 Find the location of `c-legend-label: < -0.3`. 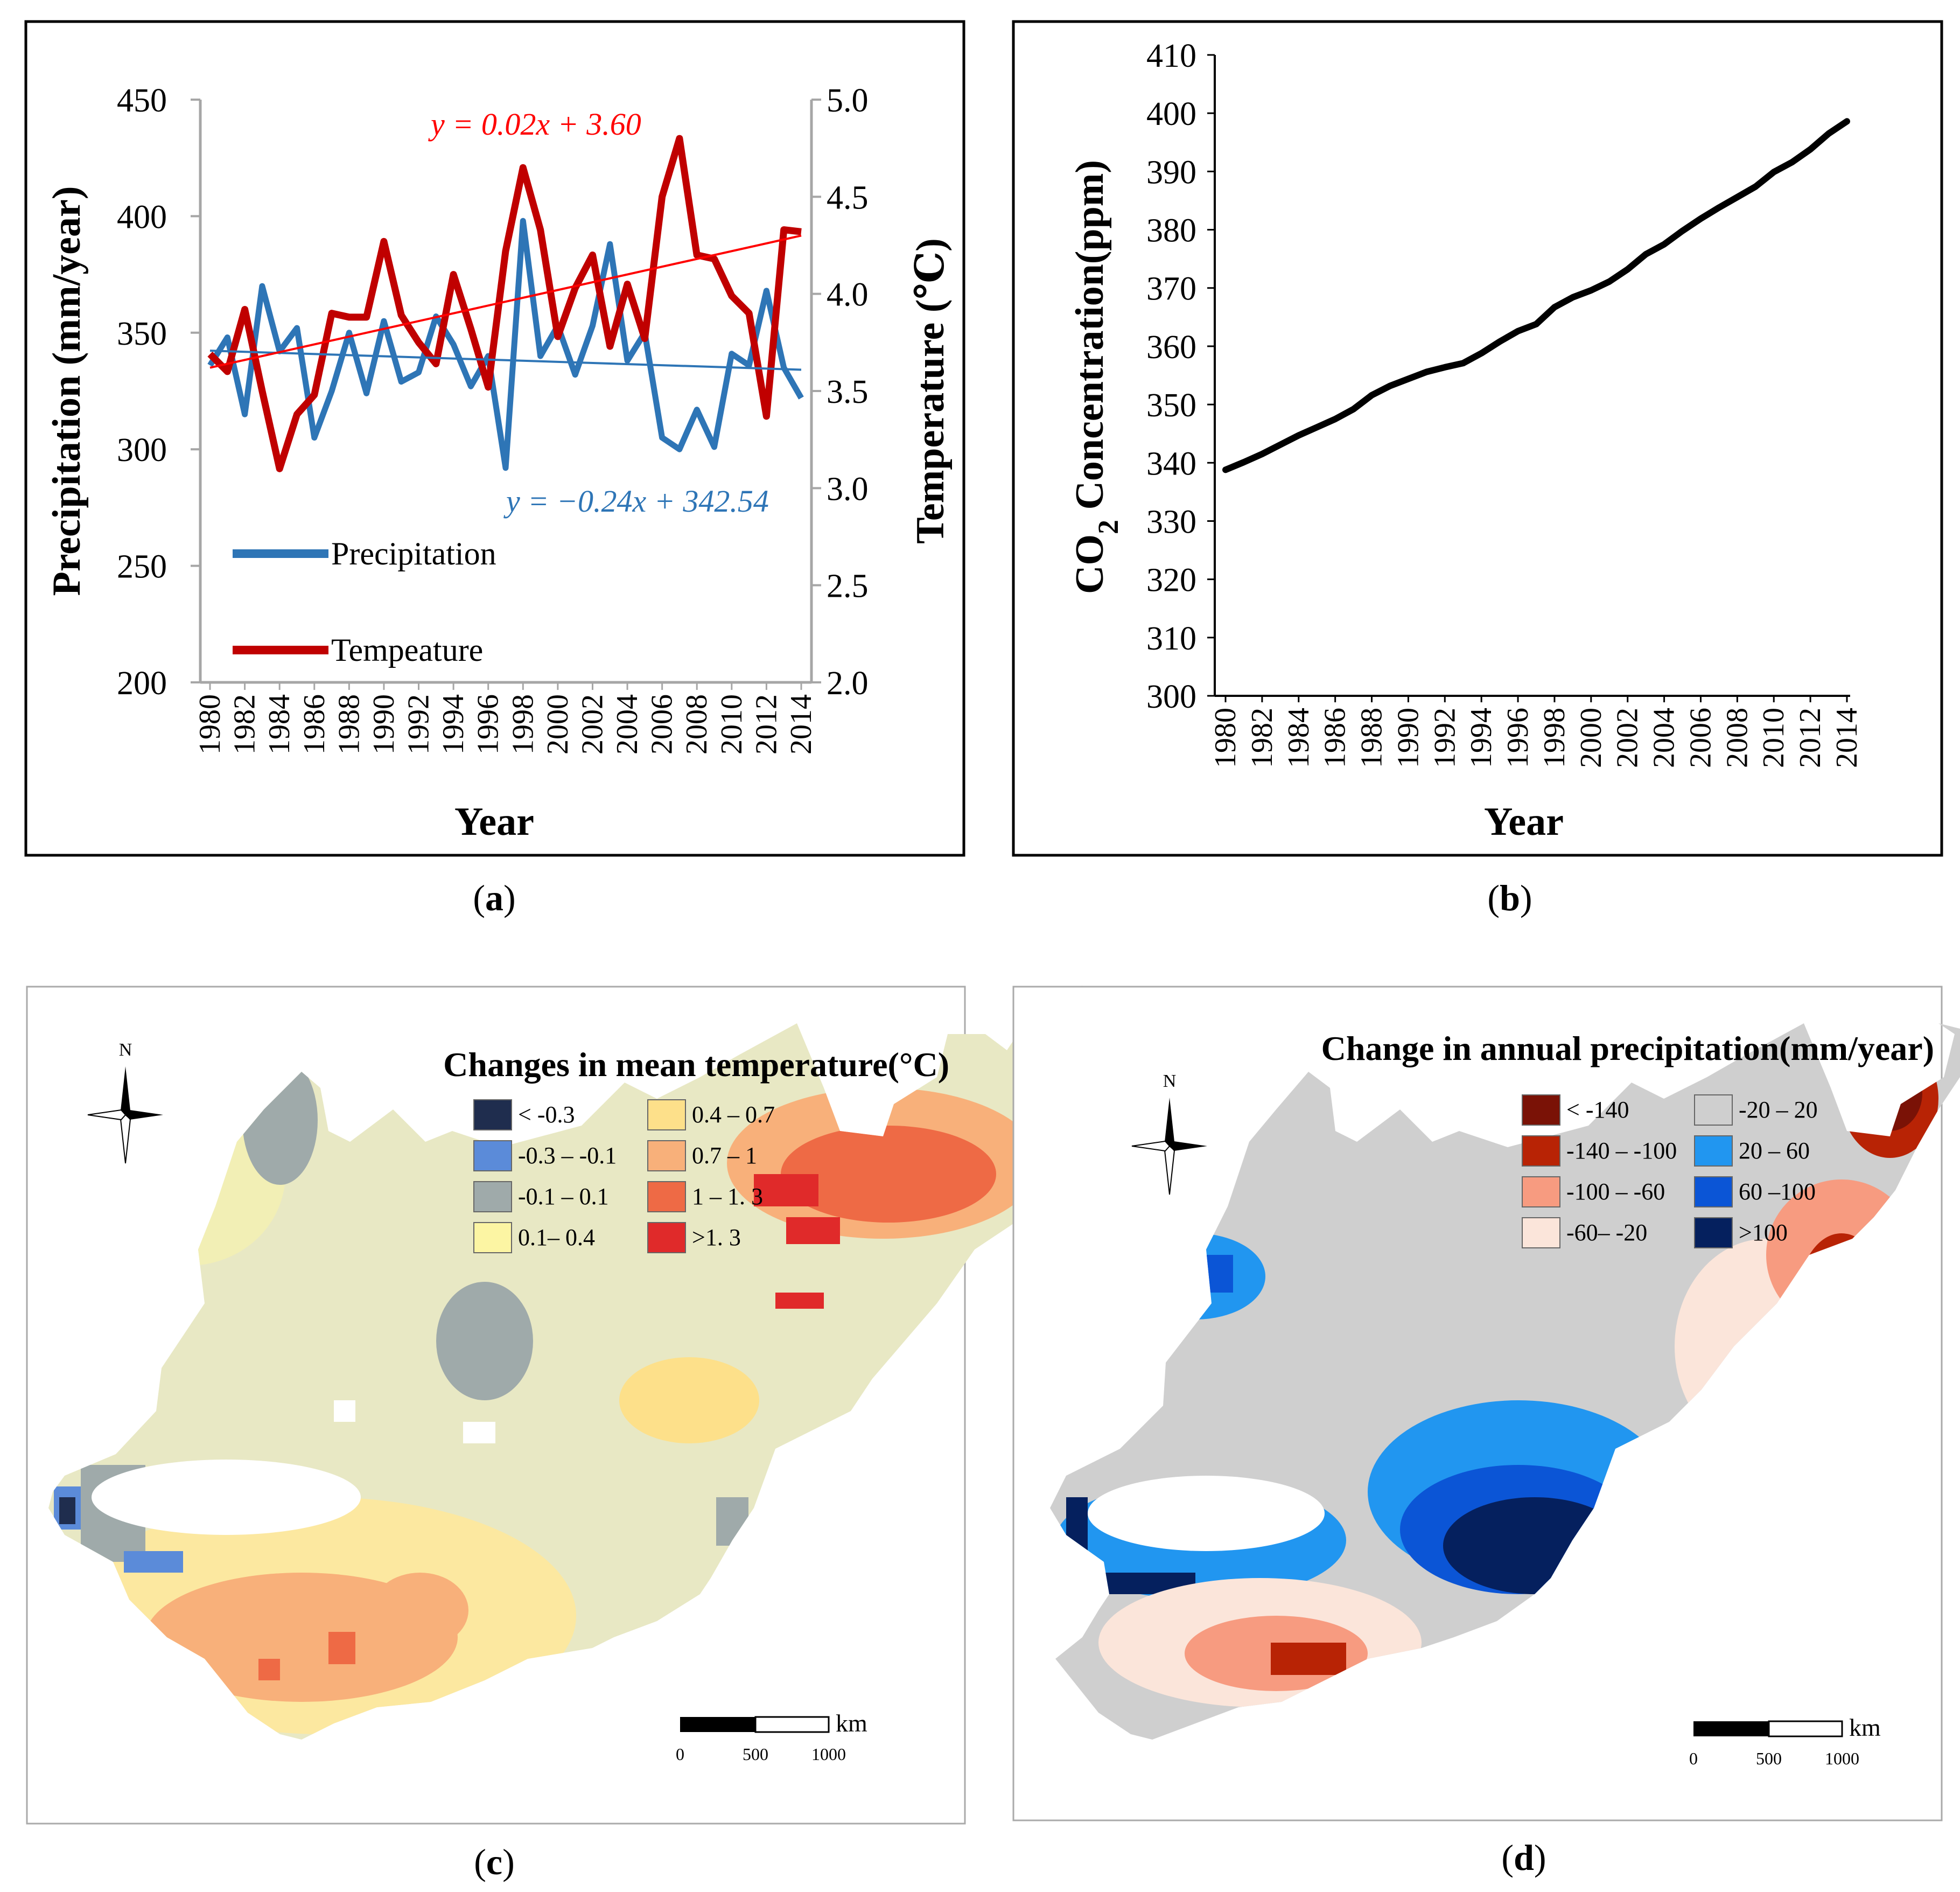

c-legend-label: < -0.3 is located at coordinates (546, 1114).